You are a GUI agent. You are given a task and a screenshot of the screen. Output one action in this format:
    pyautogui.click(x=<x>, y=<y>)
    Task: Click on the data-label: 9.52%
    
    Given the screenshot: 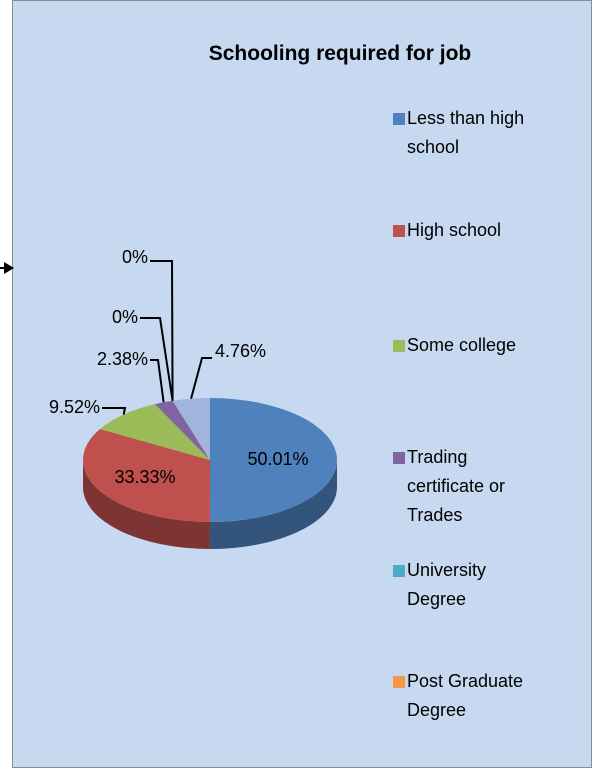 What is the action you would take?
    pyautogui.click(x=74, y=407)
    